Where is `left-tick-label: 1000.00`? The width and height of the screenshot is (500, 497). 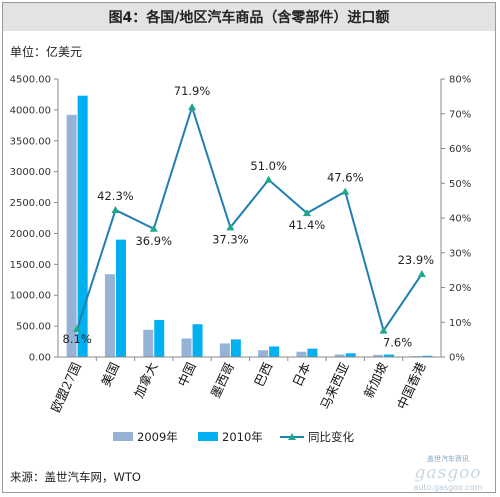
left-tick-label: 1000.00 is located at coordinates (30, 296).